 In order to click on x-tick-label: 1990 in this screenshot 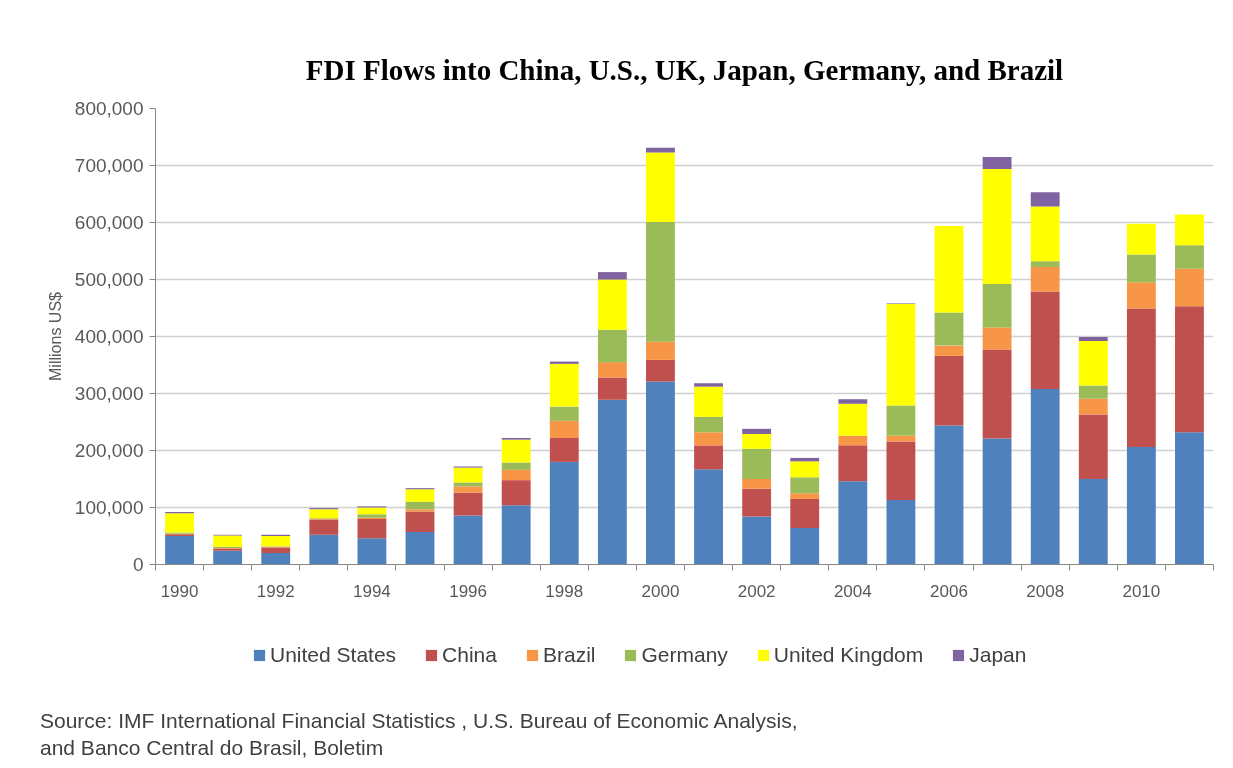, I will do `click(179, 591)`.